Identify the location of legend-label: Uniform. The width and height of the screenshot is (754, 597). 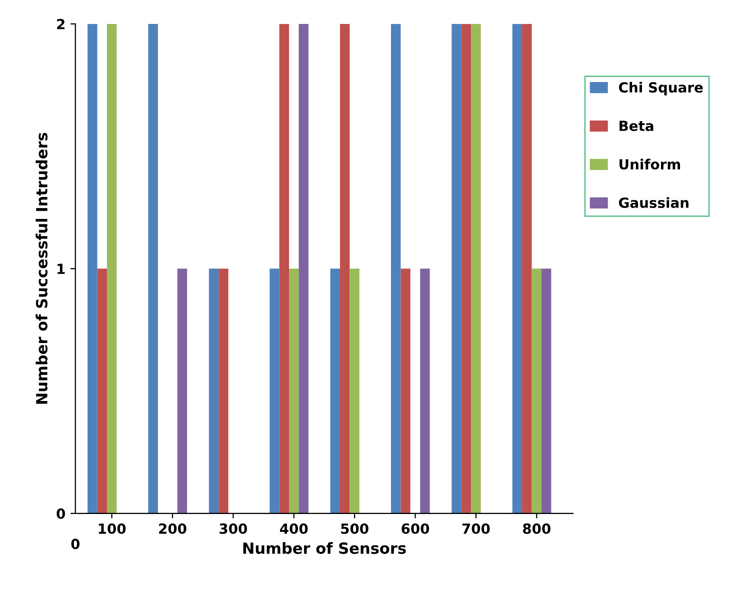
(650, 164).